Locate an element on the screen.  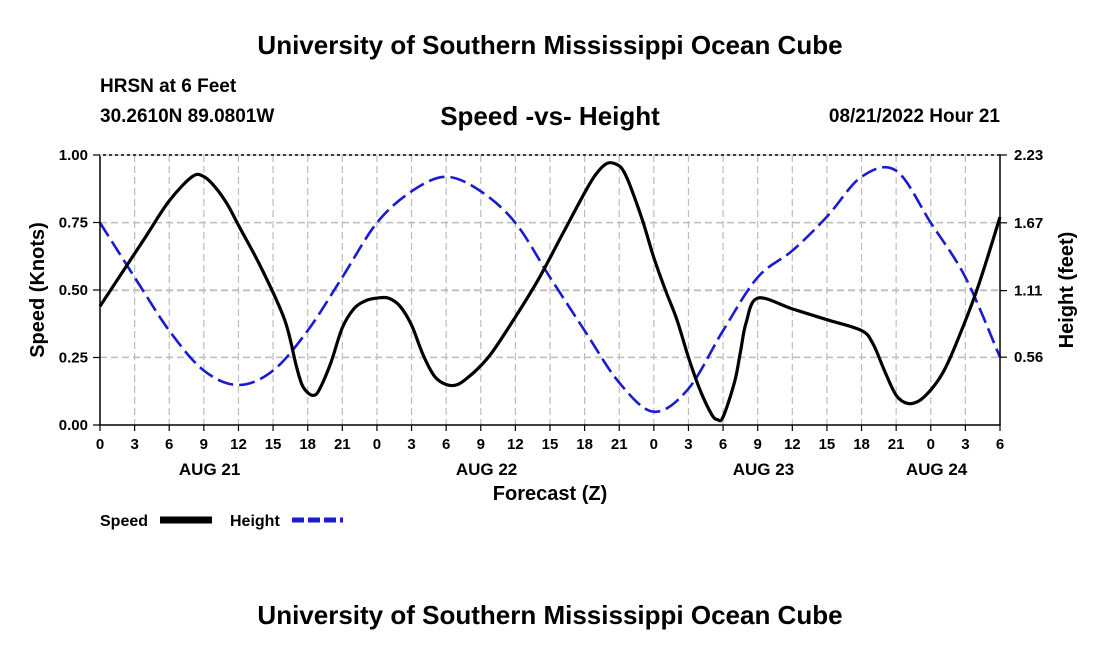
x-date-label: AUG 23 is located at coordinates (763, 469).